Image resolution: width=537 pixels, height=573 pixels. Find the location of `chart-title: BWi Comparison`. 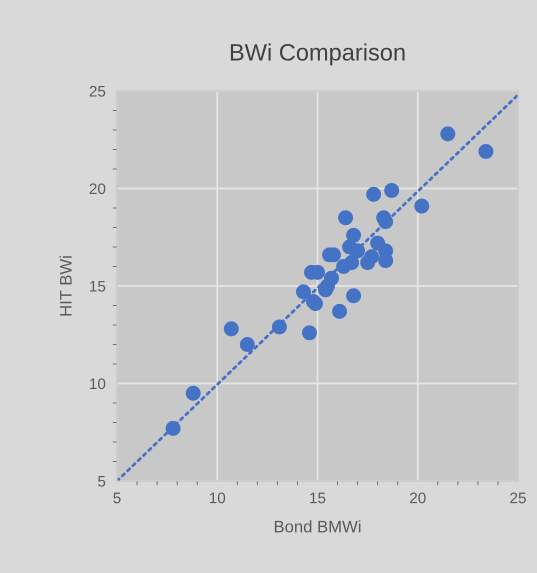

chart-title: BWi Comparison is located at coordinates (317, 54).